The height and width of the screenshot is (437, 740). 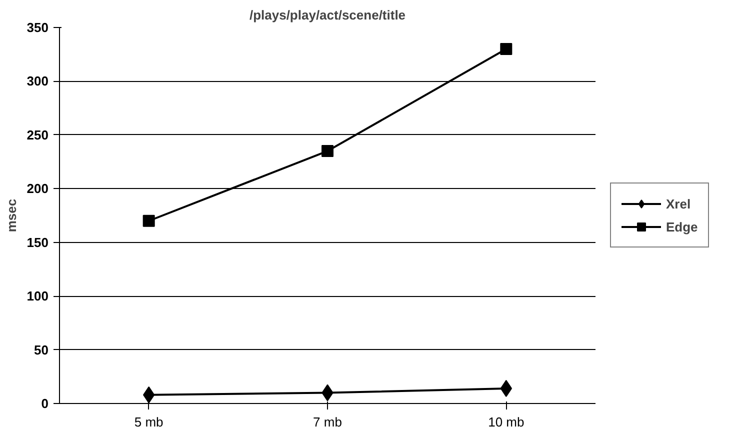 I want to click on x-tick-label: 10 mb, so click(x=506, y=422).